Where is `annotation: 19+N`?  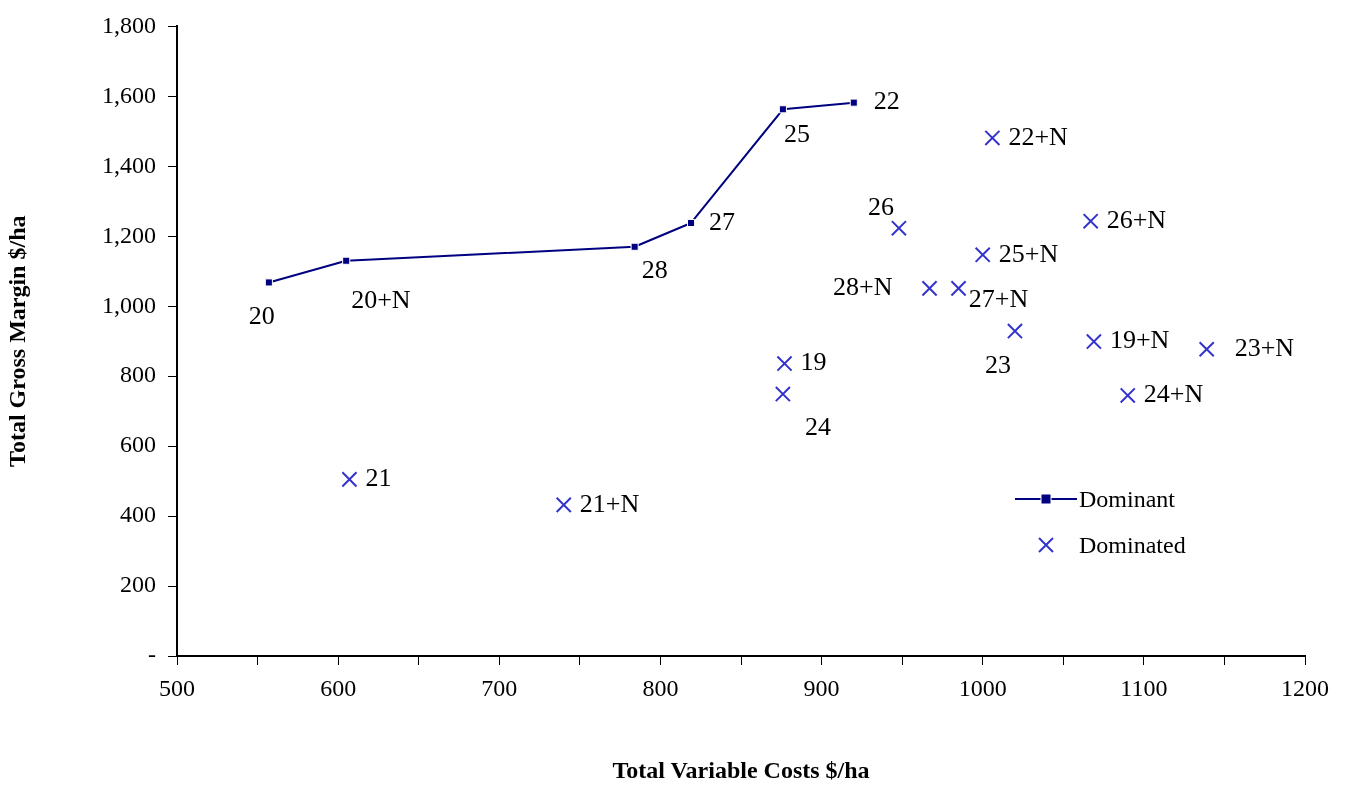
annotation: 19+N is located at coordinates (1139, 340).